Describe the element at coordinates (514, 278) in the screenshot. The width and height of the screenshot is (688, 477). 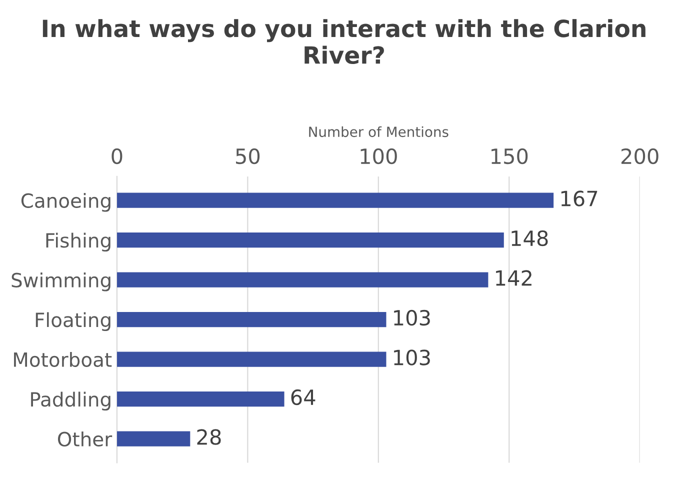
I see `data-label: 142` at that location.